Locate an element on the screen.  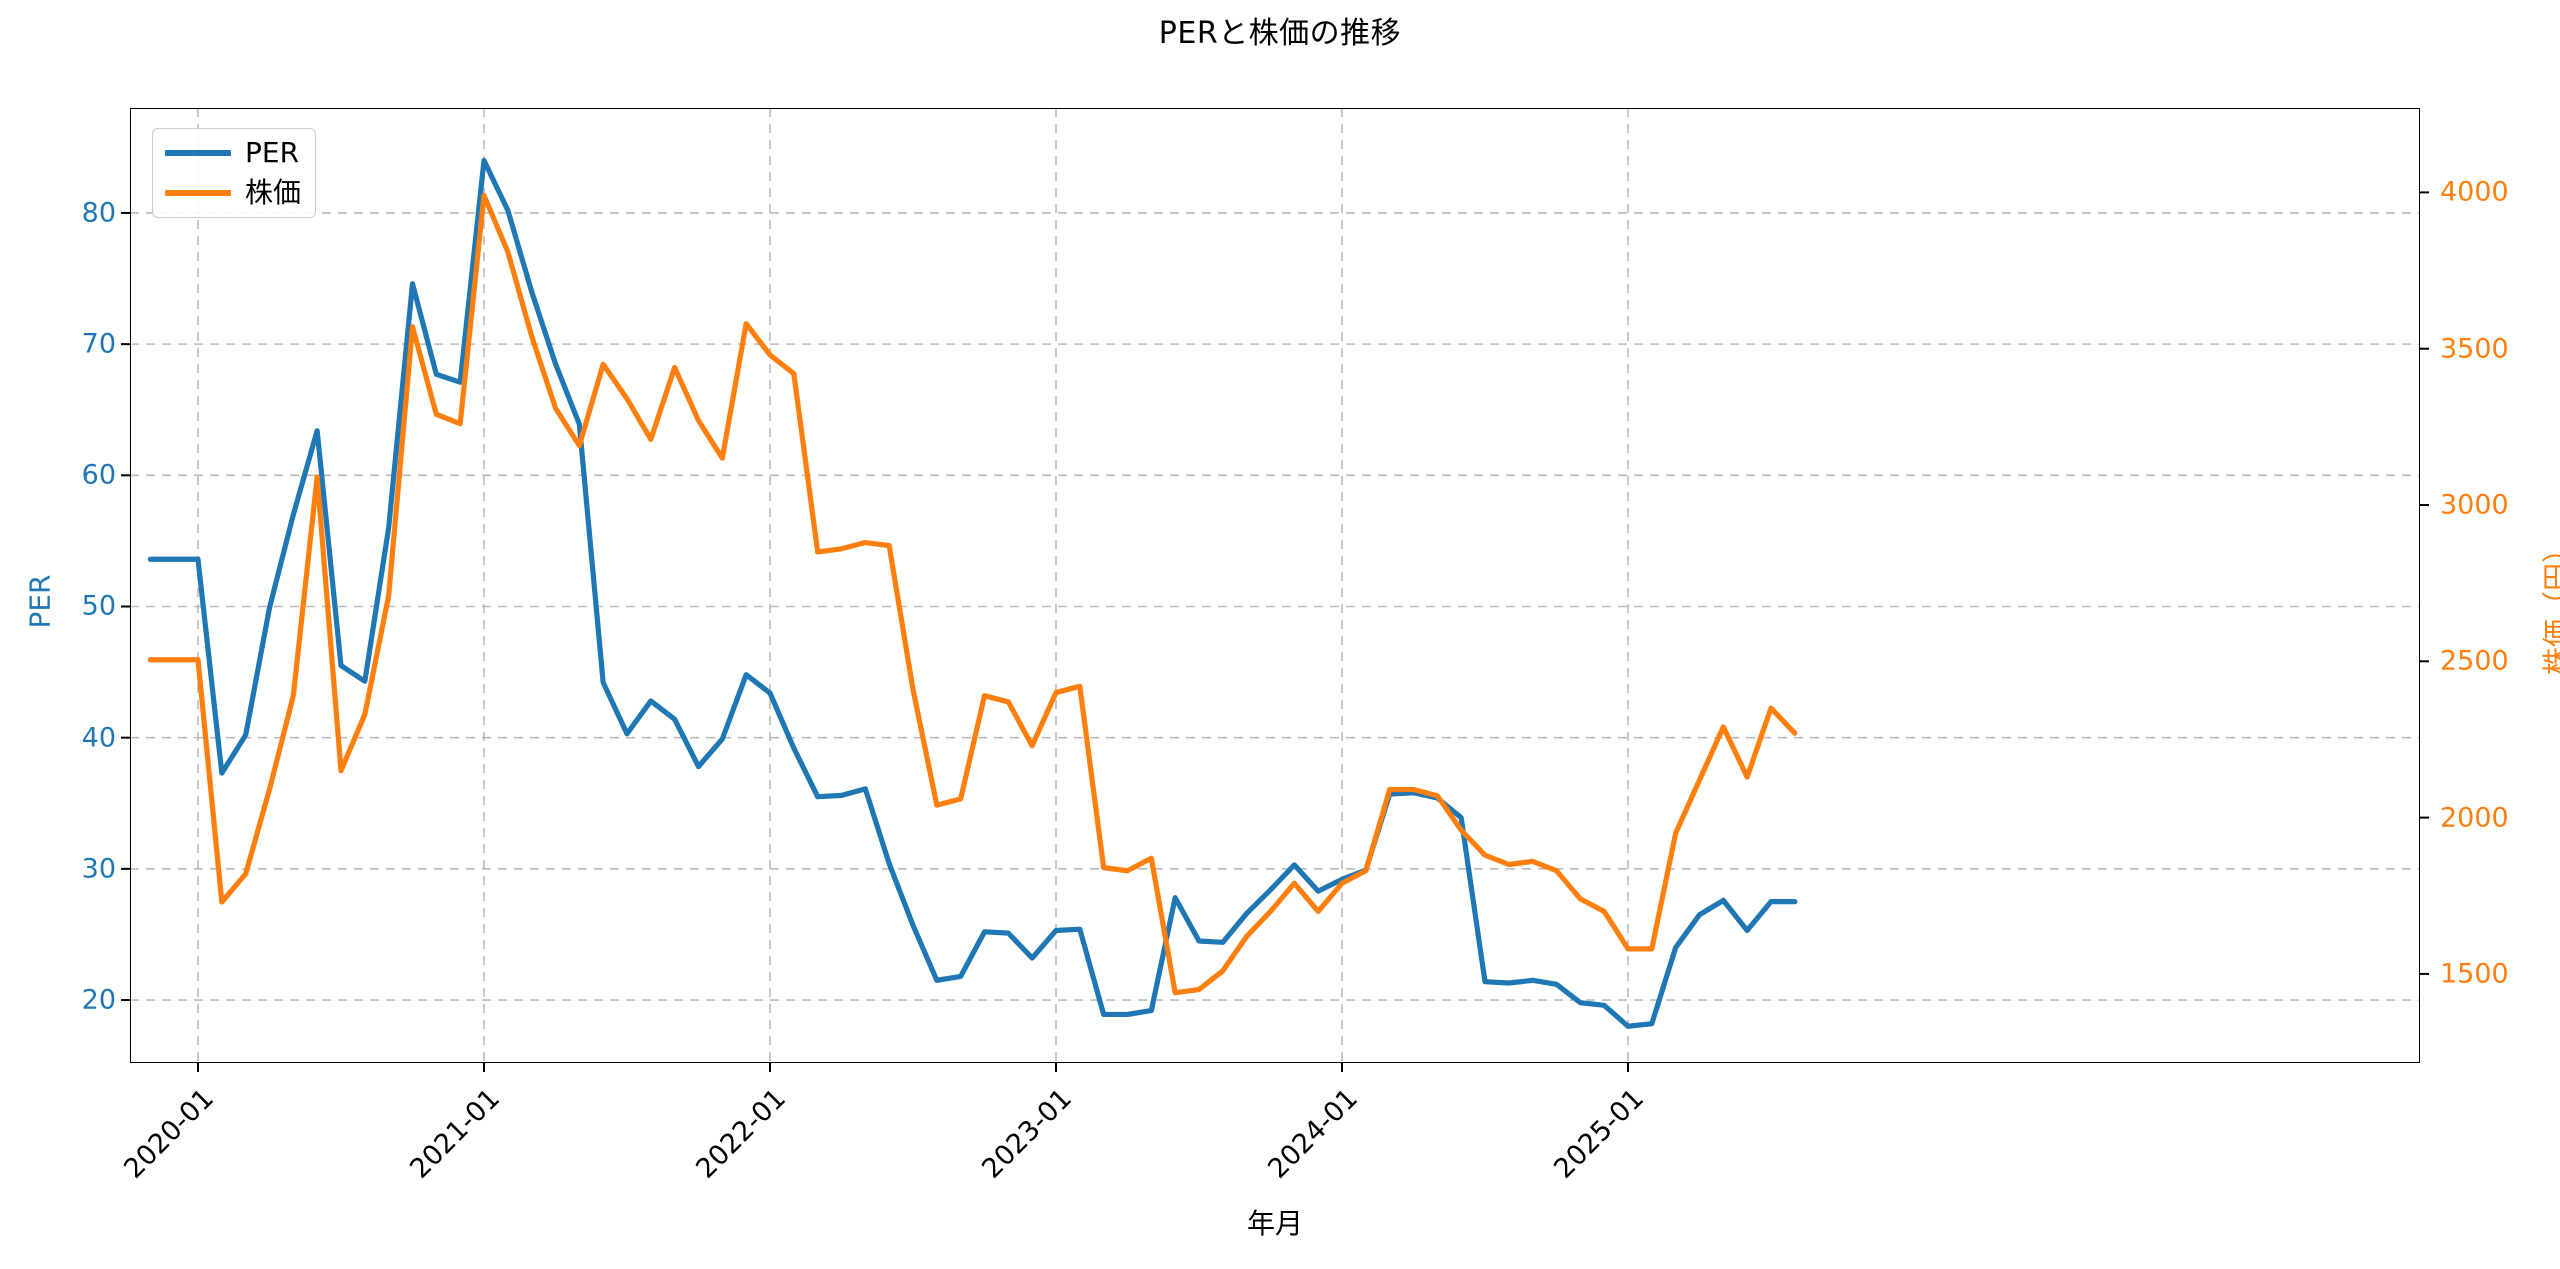
y-tick-label-right: 2000 is located at coordinates (2474, 818).